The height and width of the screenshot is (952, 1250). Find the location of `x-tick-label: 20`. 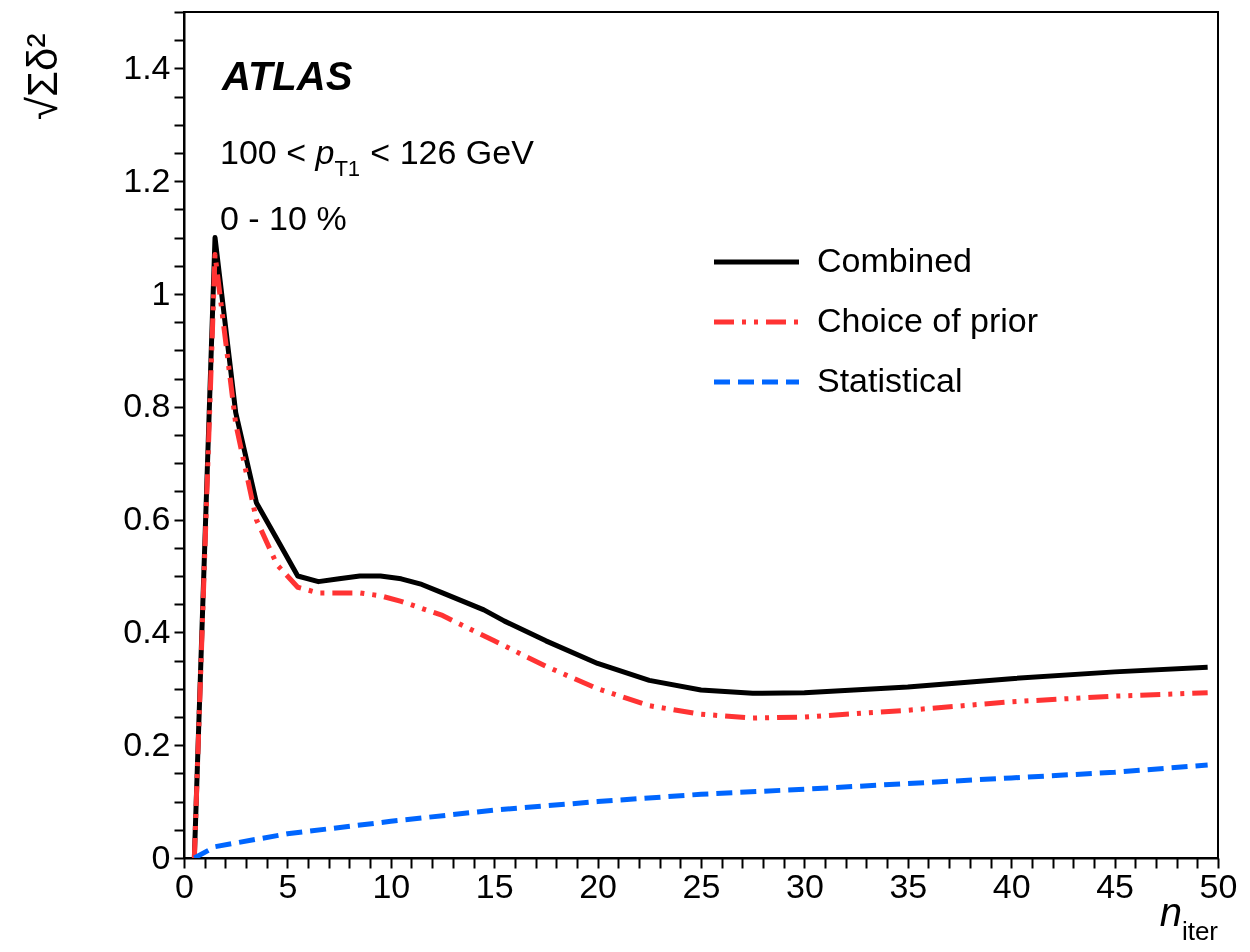

x-tick-label: 20 is located at coordinates (598, 885).